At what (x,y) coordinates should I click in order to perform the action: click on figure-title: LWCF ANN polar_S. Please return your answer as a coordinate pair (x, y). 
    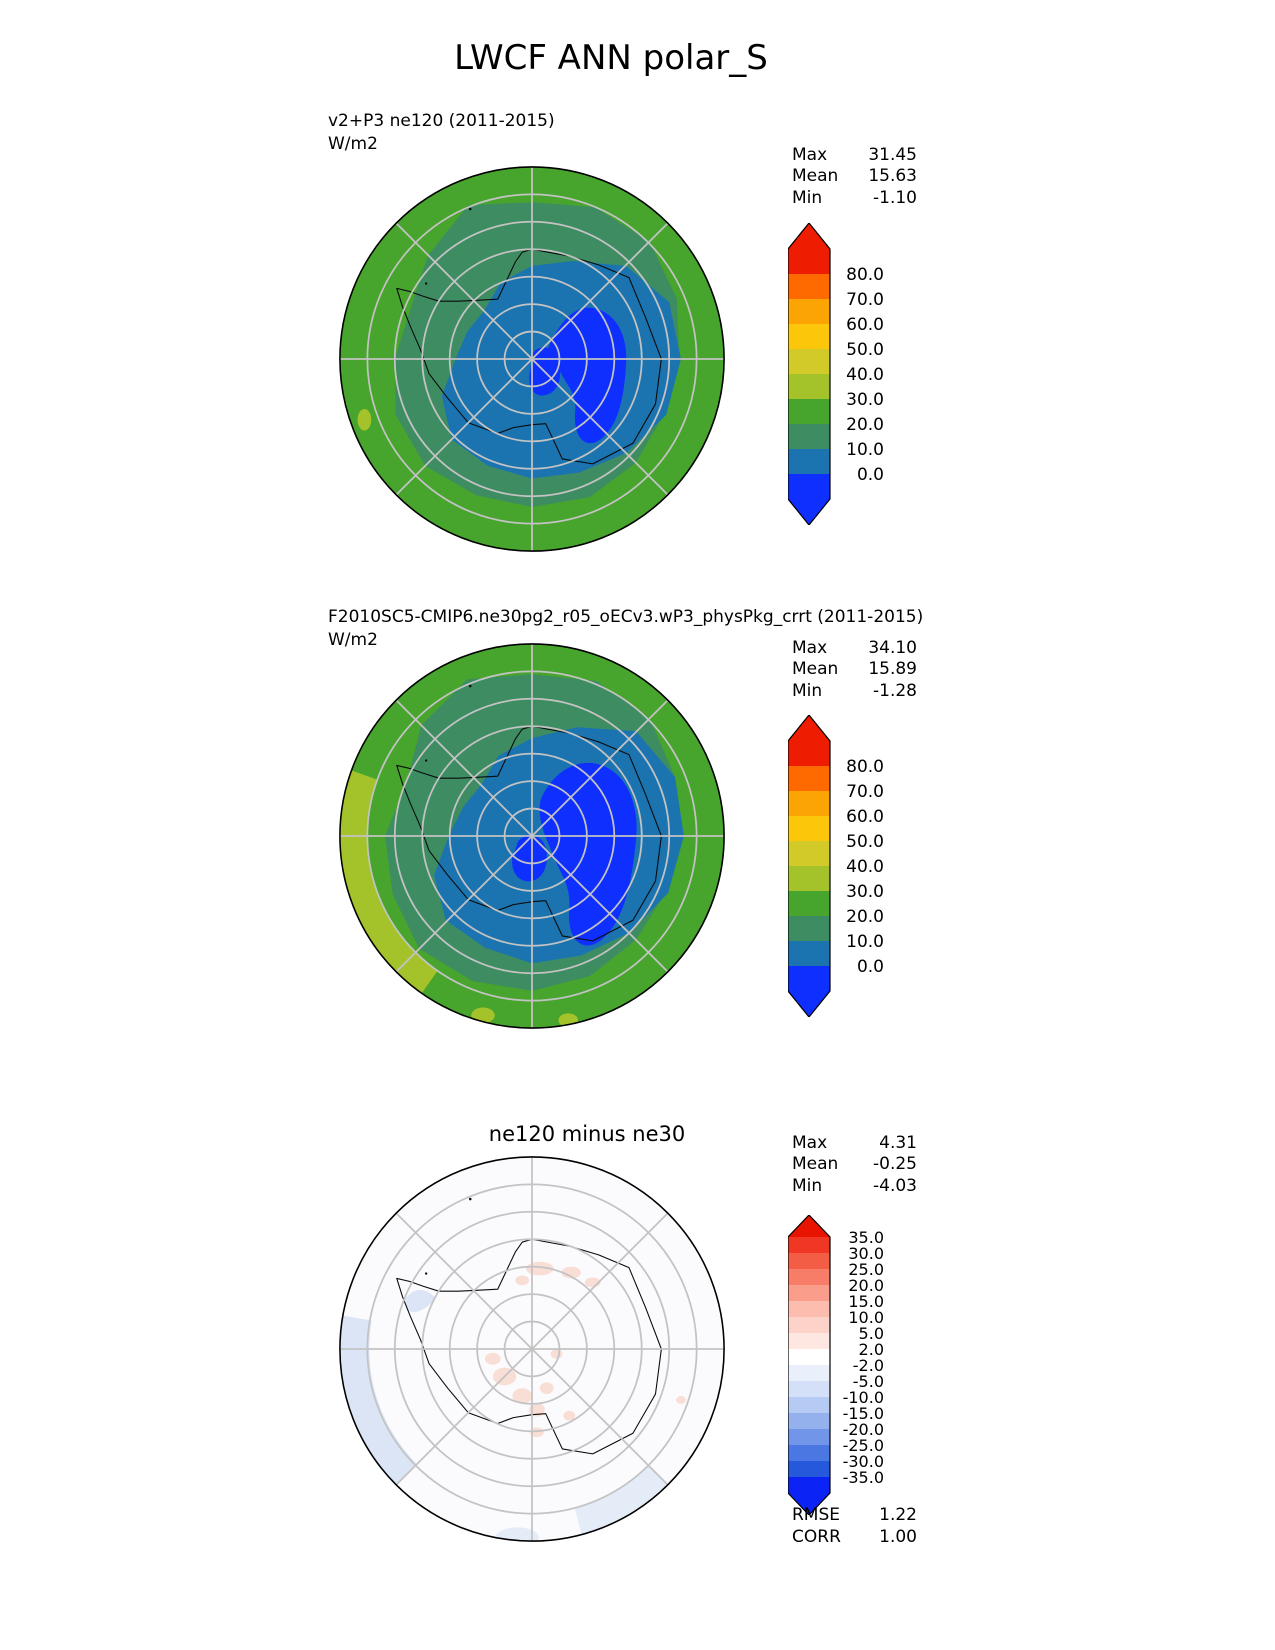
    Looking at the image, I should click on (611, 58).